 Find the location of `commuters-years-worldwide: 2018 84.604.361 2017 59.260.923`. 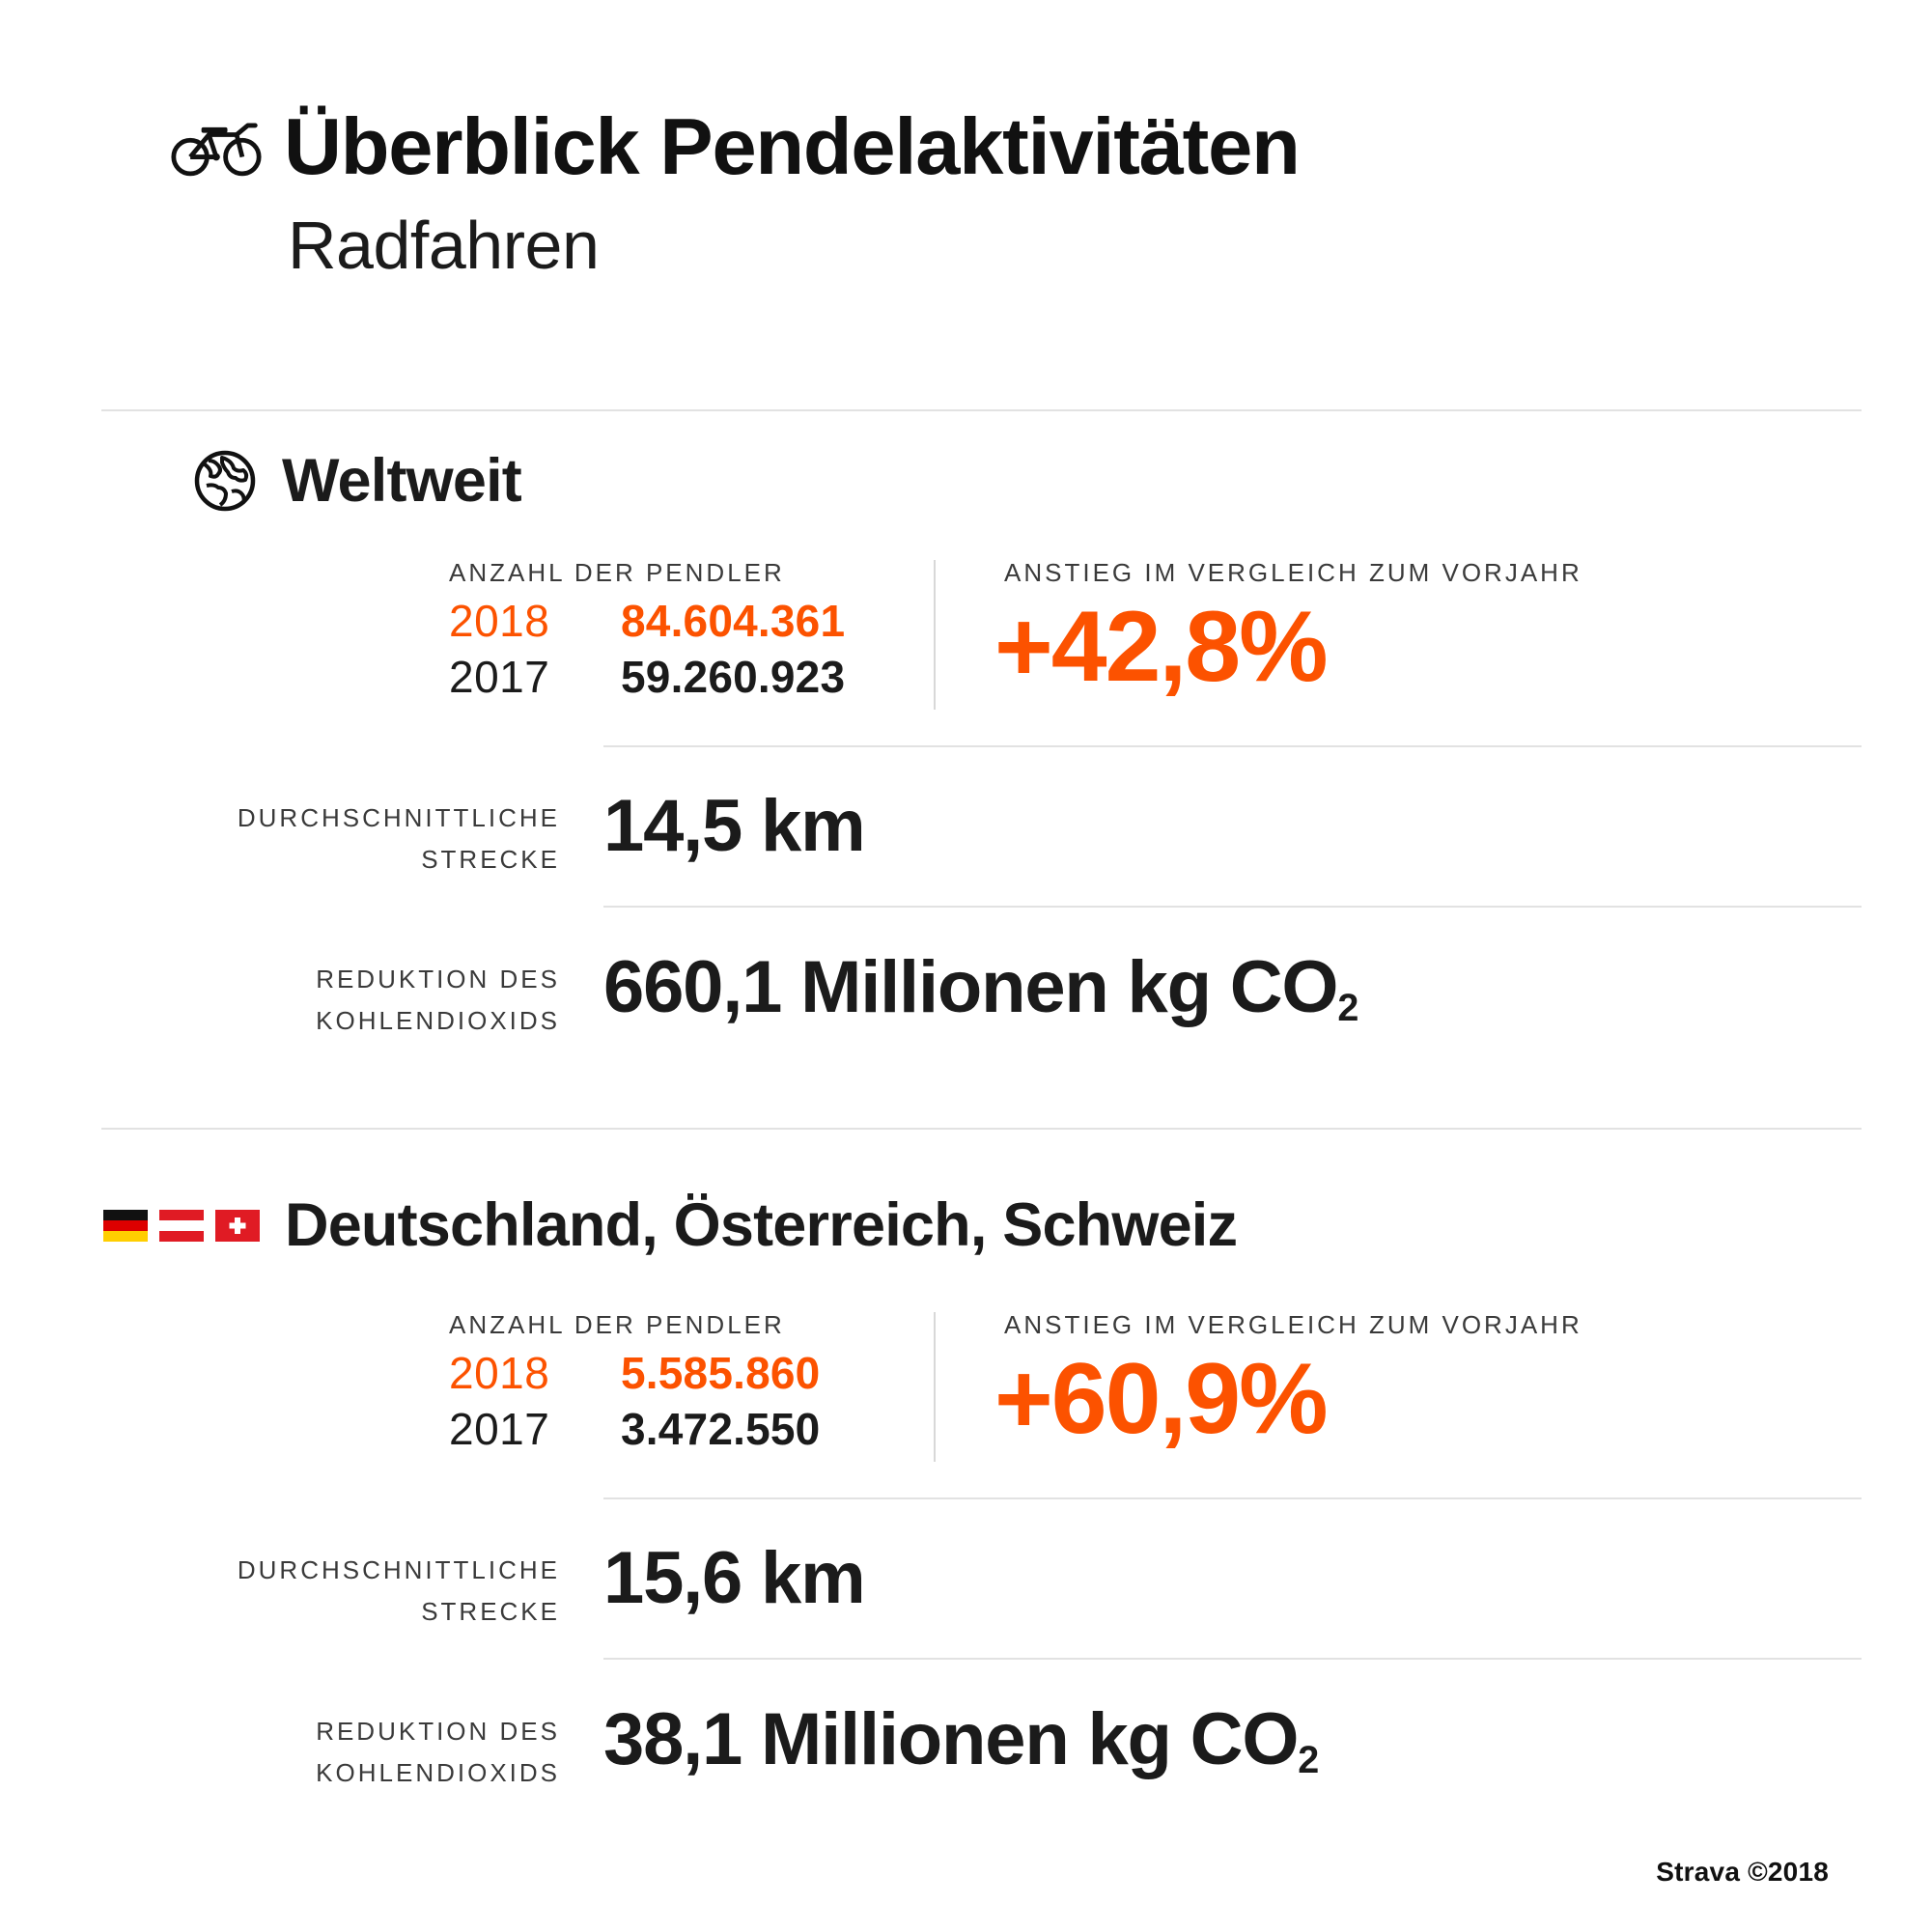

commuters-years-worldwide: 2018 84.604.361 2017 59.260.923 is located at coordinates (647, 649).